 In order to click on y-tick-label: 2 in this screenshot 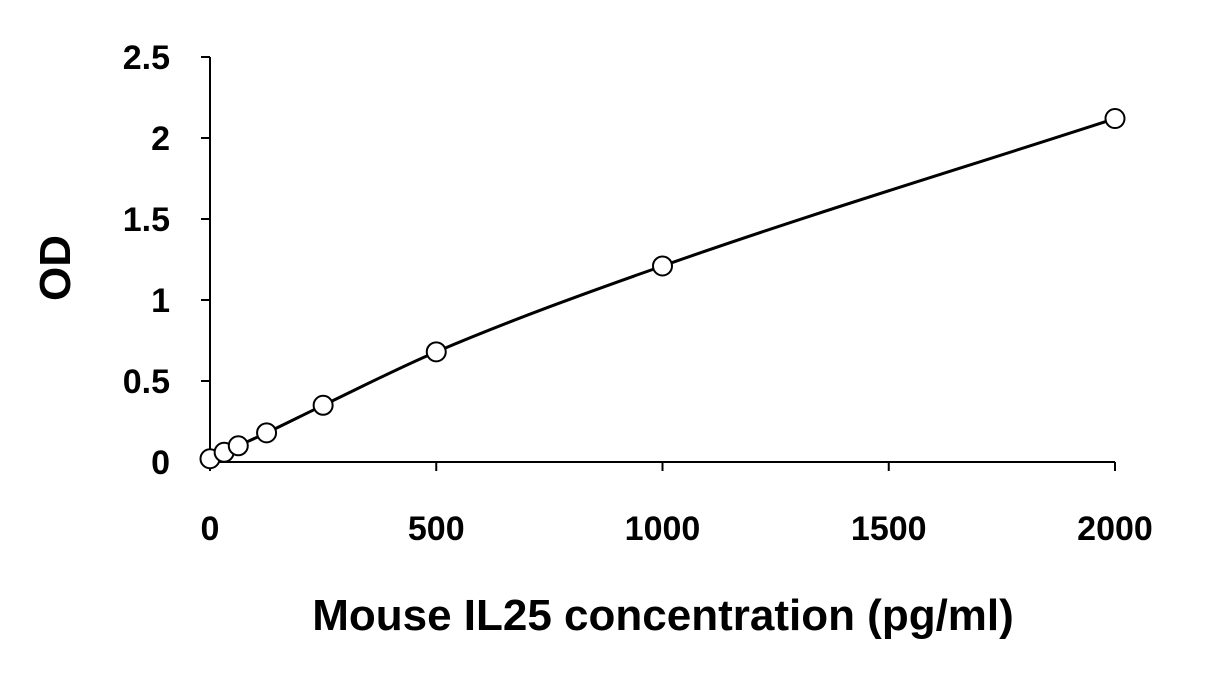, I will do `click(160, 139)`.